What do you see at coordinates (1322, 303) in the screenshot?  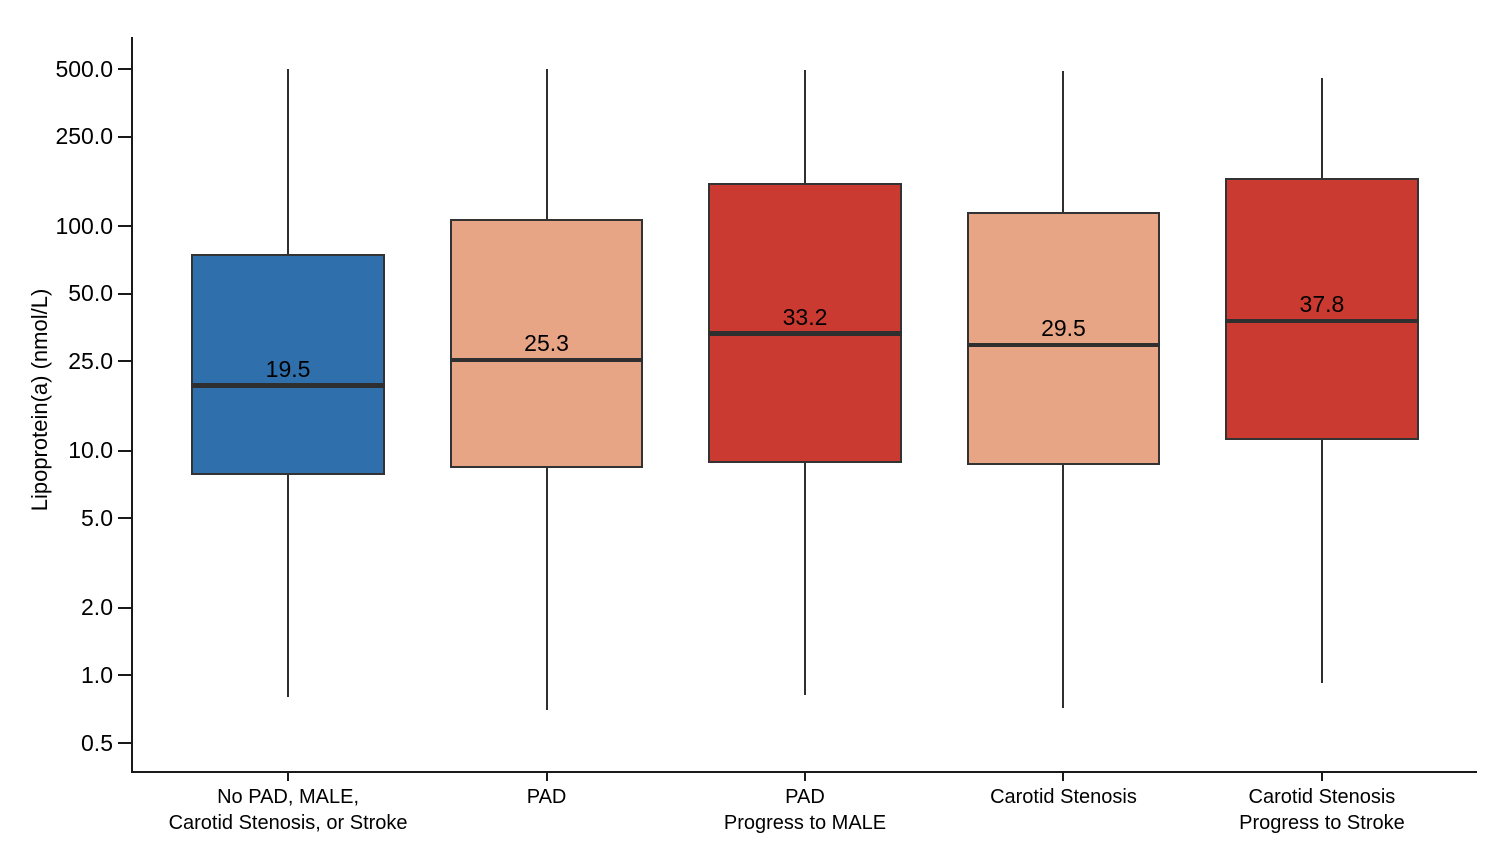 I see `median-value-label: 37.8` at bounding box center [1322, 303].